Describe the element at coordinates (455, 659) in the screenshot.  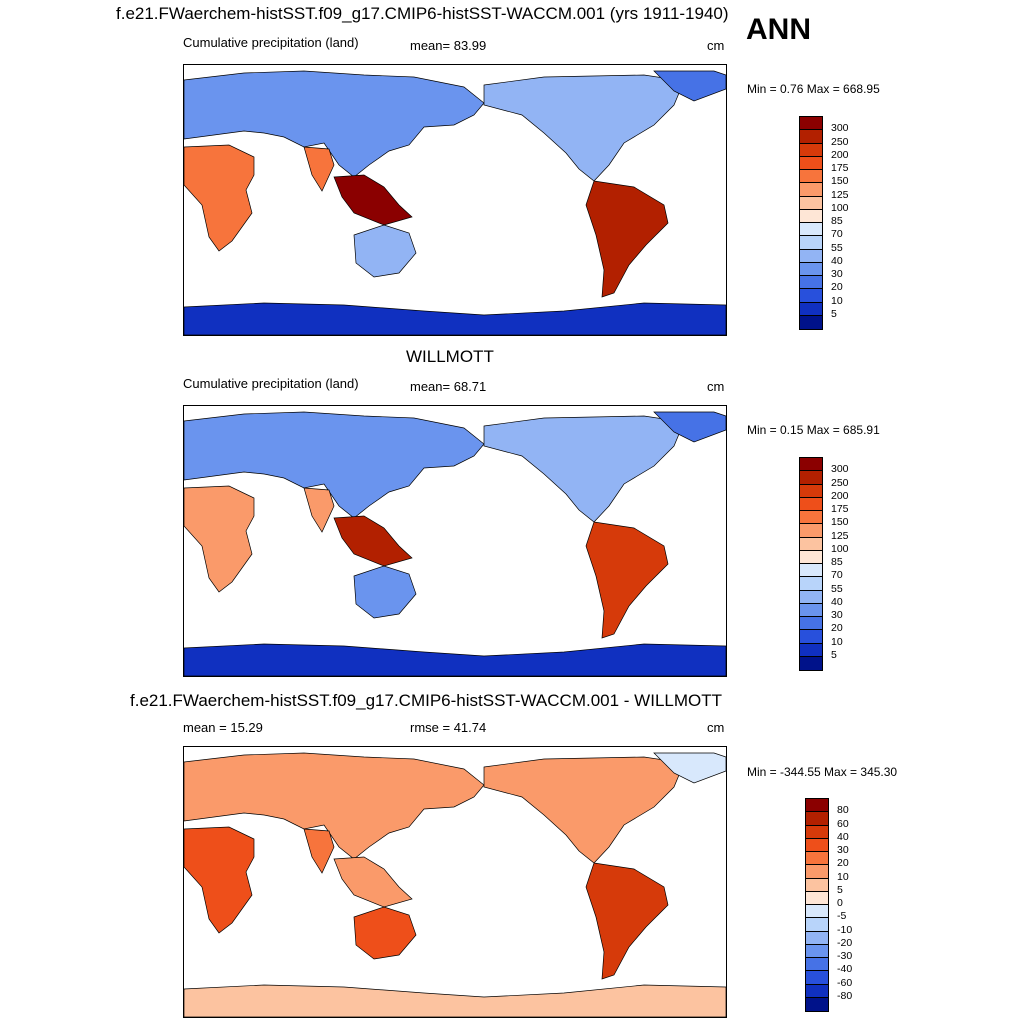
I see `region-antarctica` at that location.